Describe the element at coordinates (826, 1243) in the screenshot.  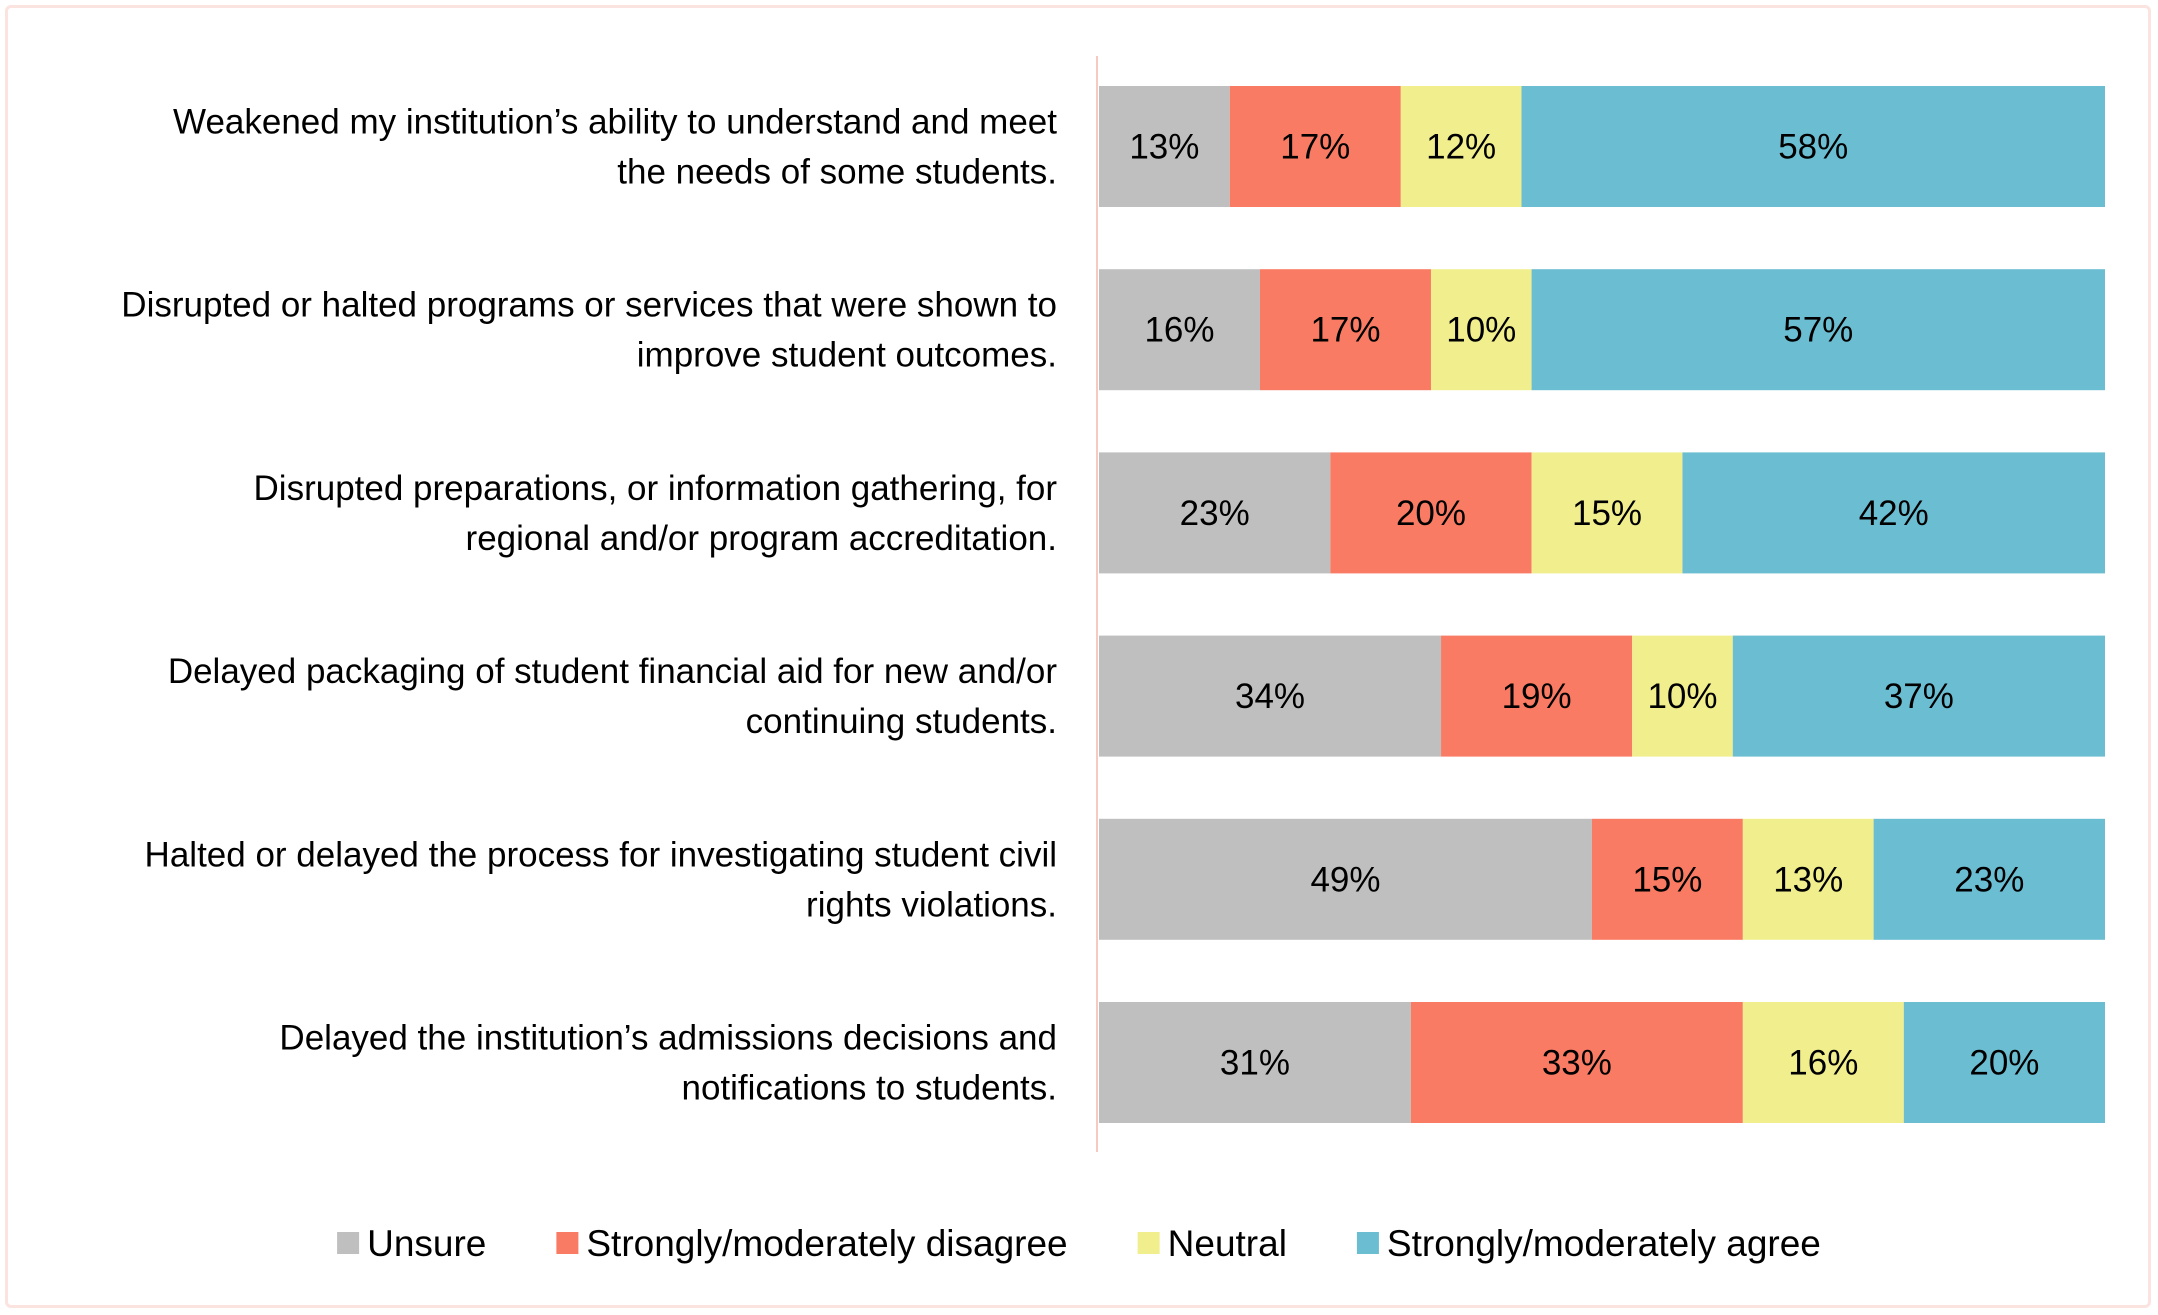
I see `legend-label: Strongly/moderately disagree` at that location.